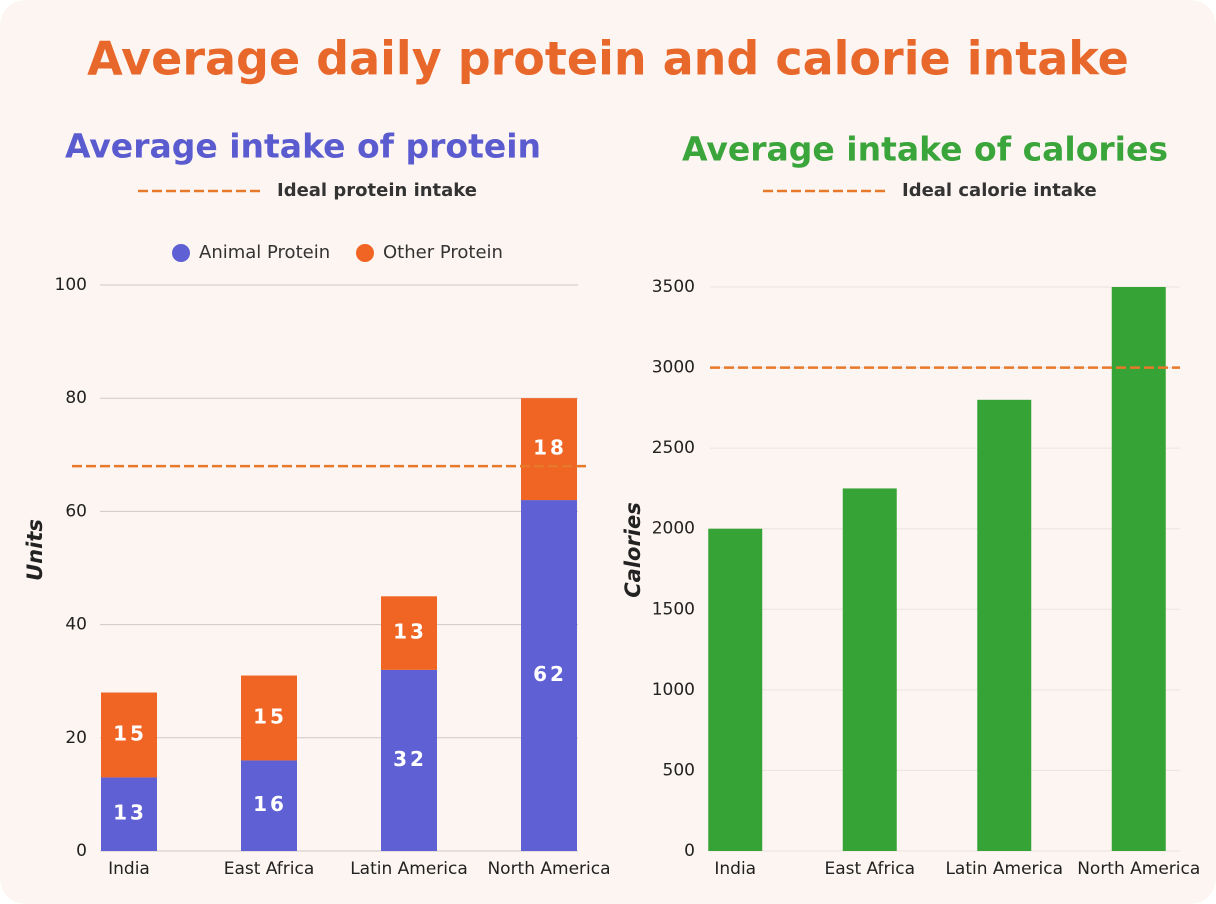 The height and width of the screenshot is (904, 1216). Describe the element at coordinates (633, 550) in the screenshot. I see `y-axis-title: Calories` at that location.